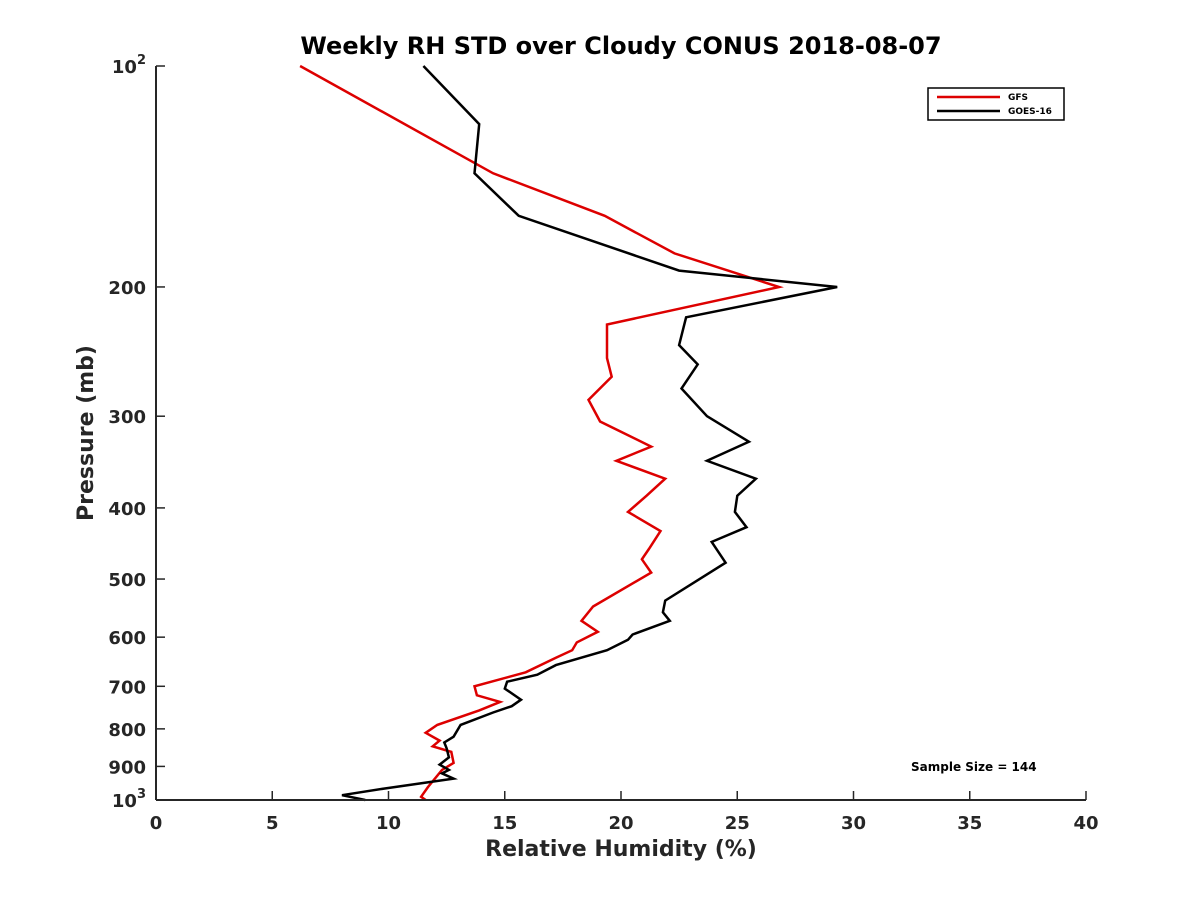 This screenshot has width=1200, height=905. I want to click on legend-label-goes16: GOES-16, so click(1030, 112).